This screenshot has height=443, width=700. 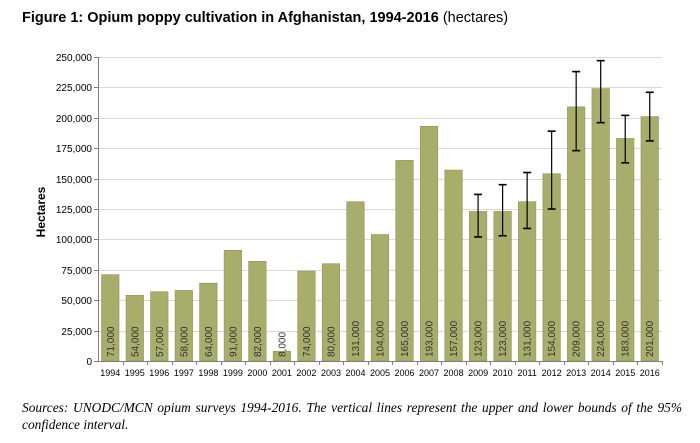 What do you see at coordinates (355, 373) in the screenshot?
I see `x-tick-label: 2004` at bounding box center [355, 373].